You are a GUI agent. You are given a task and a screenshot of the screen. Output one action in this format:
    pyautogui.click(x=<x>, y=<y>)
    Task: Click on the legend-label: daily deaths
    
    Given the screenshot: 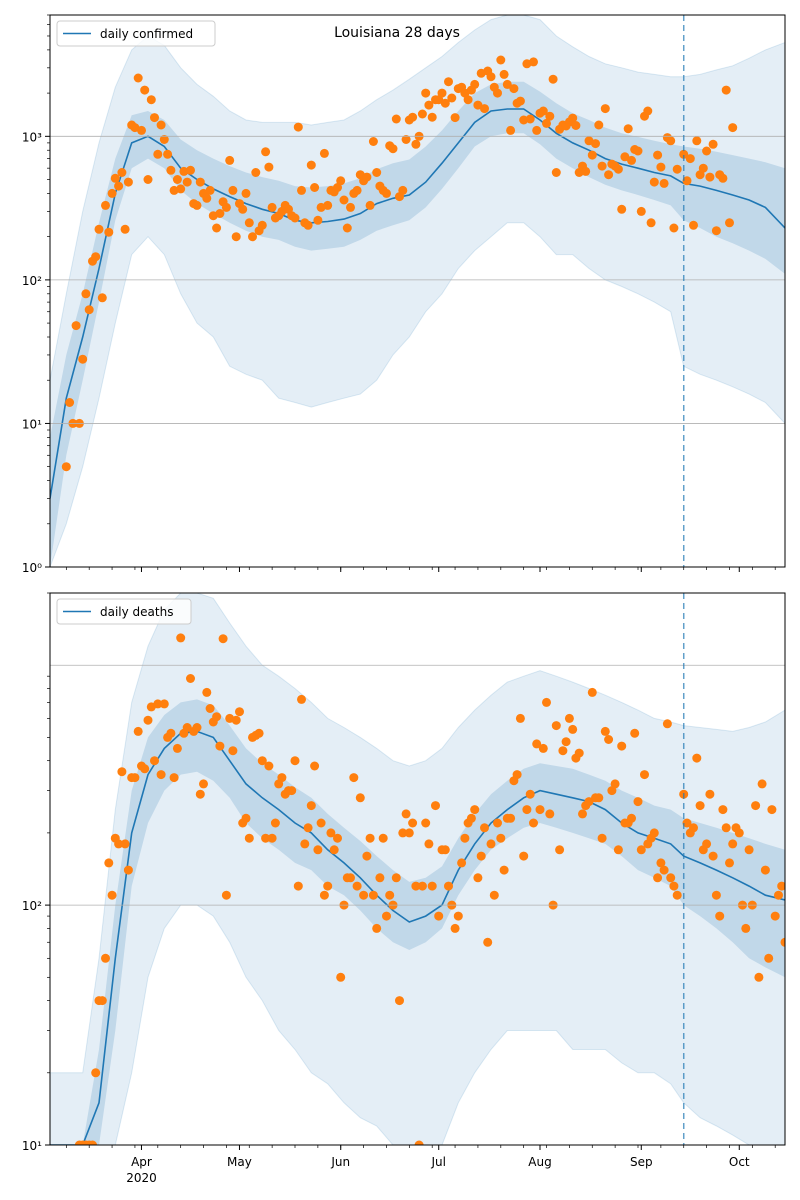 What is the action you would take?
    pyautogui.click(x=136, y=612)
    